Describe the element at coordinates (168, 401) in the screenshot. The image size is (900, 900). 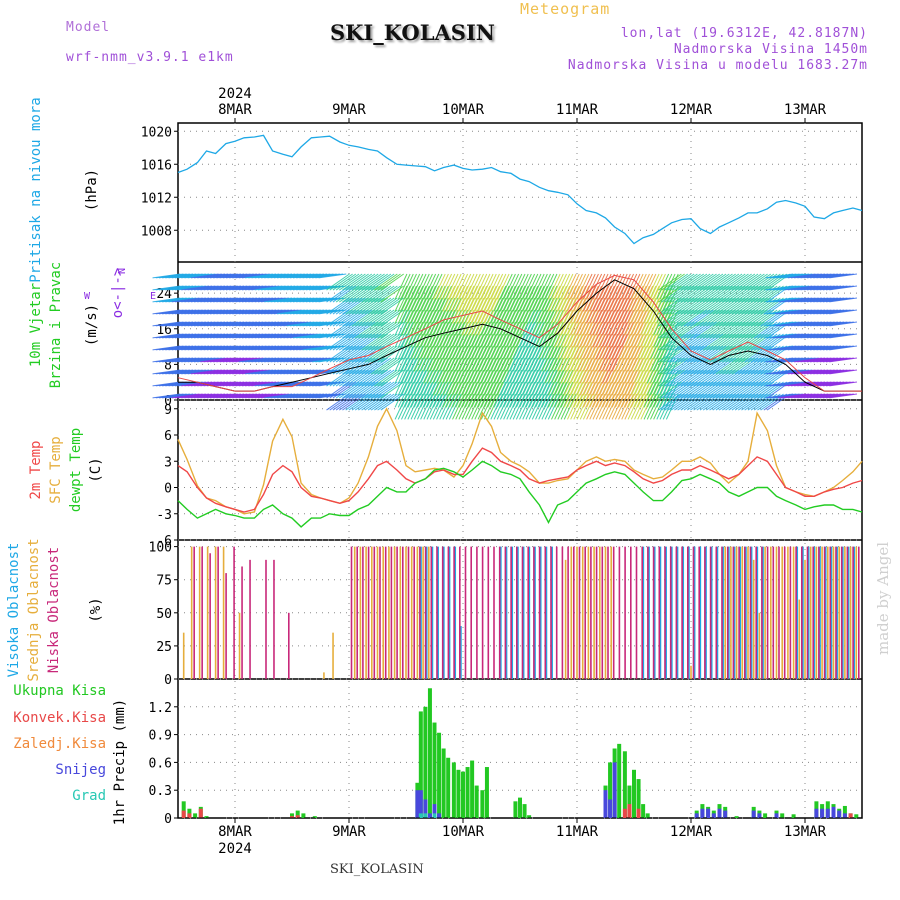
I see `y-tick-label: 0` at that location.